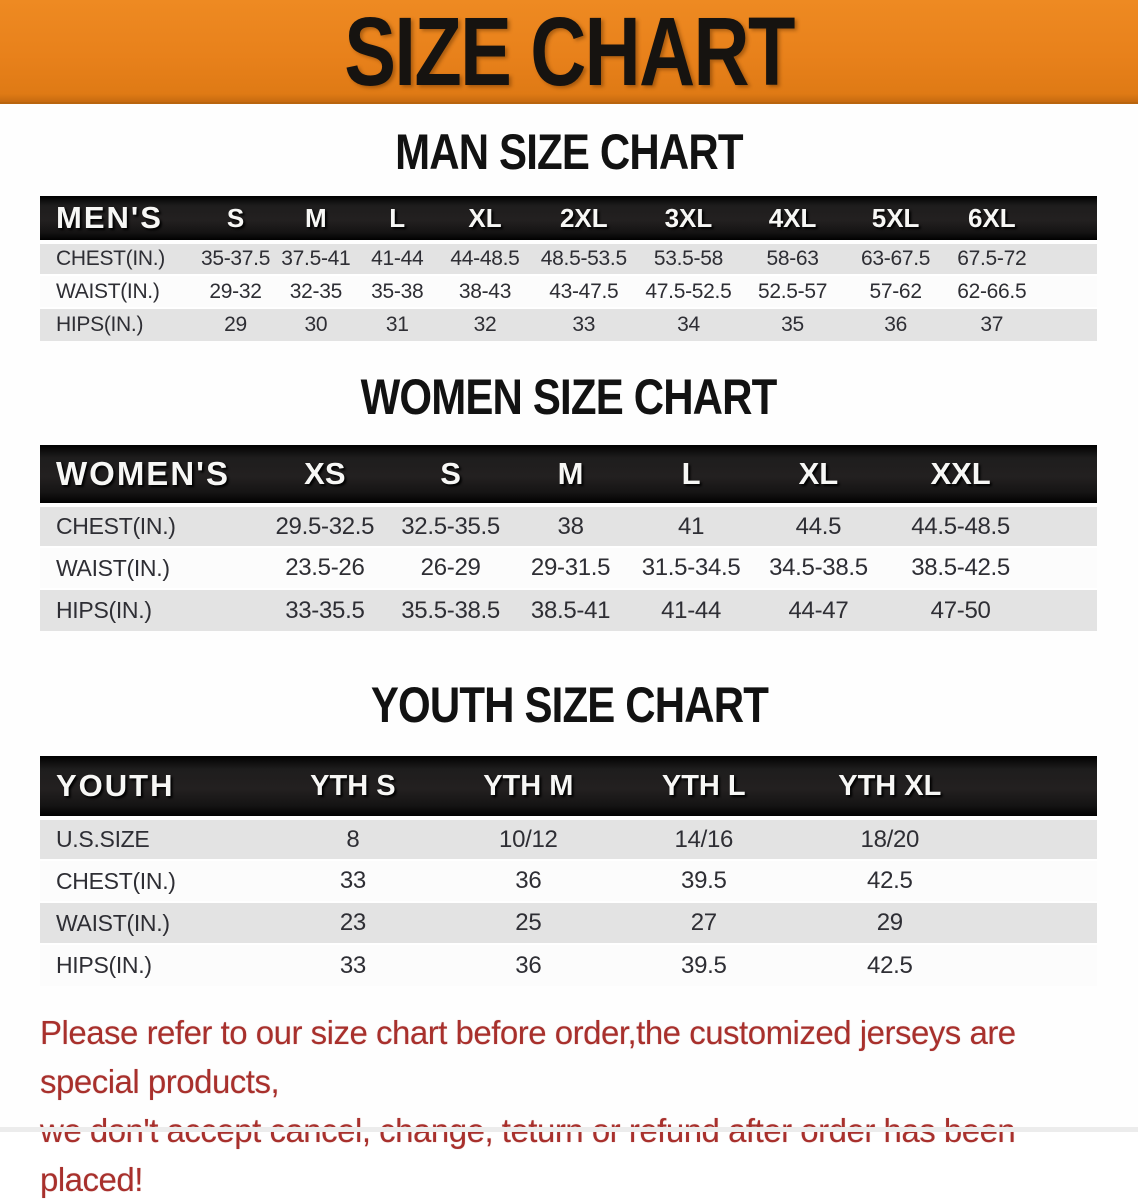  I want to click on size-value: 29-31.5, so click(570, 567).